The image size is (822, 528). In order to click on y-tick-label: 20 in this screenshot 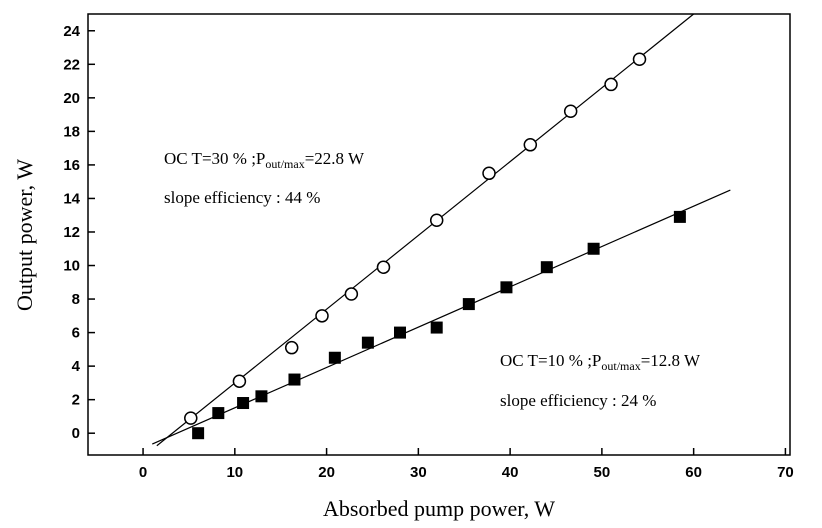, I will do `click(71, 98)`.